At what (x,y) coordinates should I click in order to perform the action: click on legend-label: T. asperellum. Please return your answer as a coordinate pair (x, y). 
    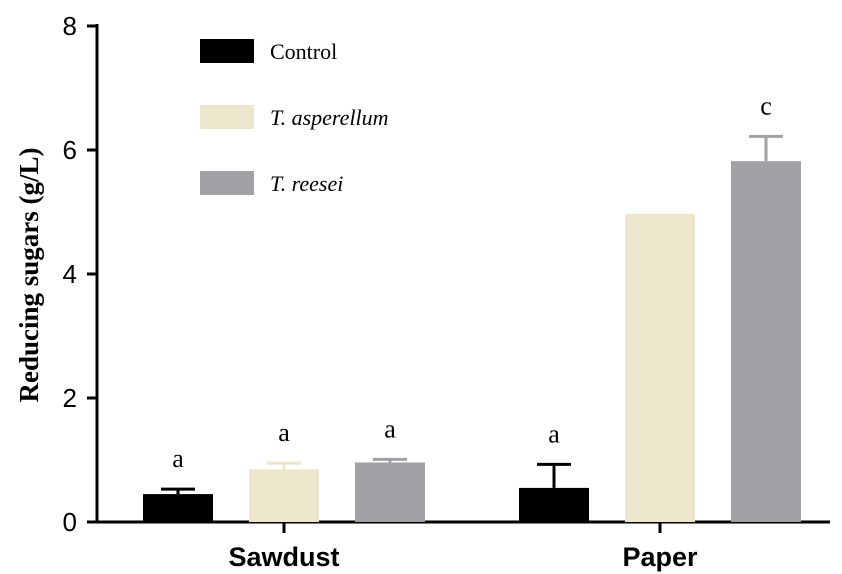
    Looking at the image, I should click on (329, 117).